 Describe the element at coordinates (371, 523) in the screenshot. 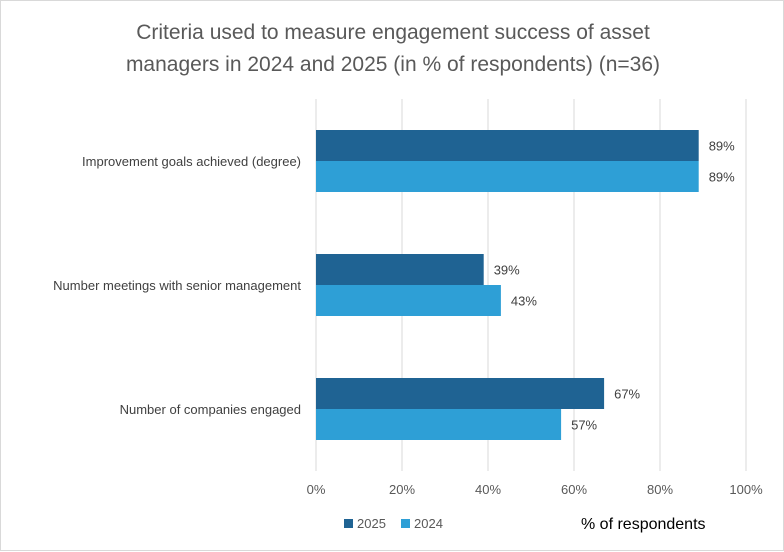

I see `legend-label: 2025` at that location.